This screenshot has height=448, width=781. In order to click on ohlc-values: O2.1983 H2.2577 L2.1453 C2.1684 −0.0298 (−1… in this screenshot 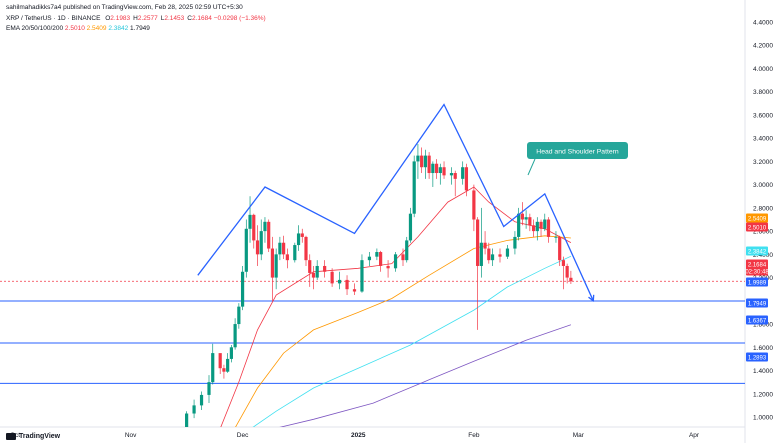, I will do `click(184, 18)`.